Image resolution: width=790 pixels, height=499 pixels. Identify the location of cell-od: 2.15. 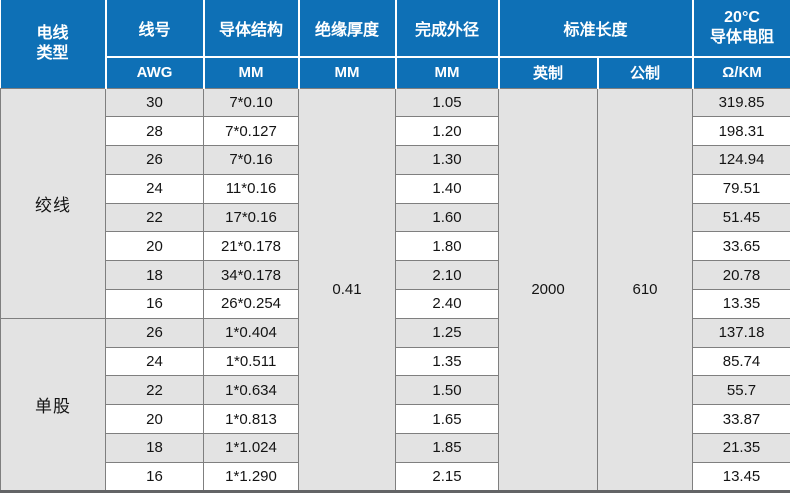
(447, 476).